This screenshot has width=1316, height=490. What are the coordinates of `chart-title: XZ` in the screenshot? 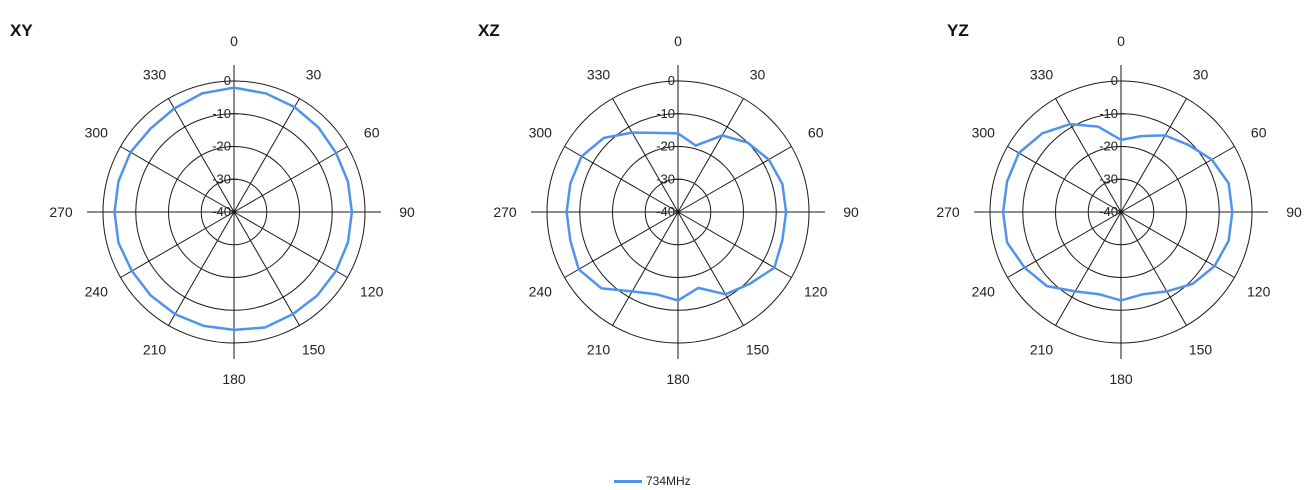 It's located at (489, 30).